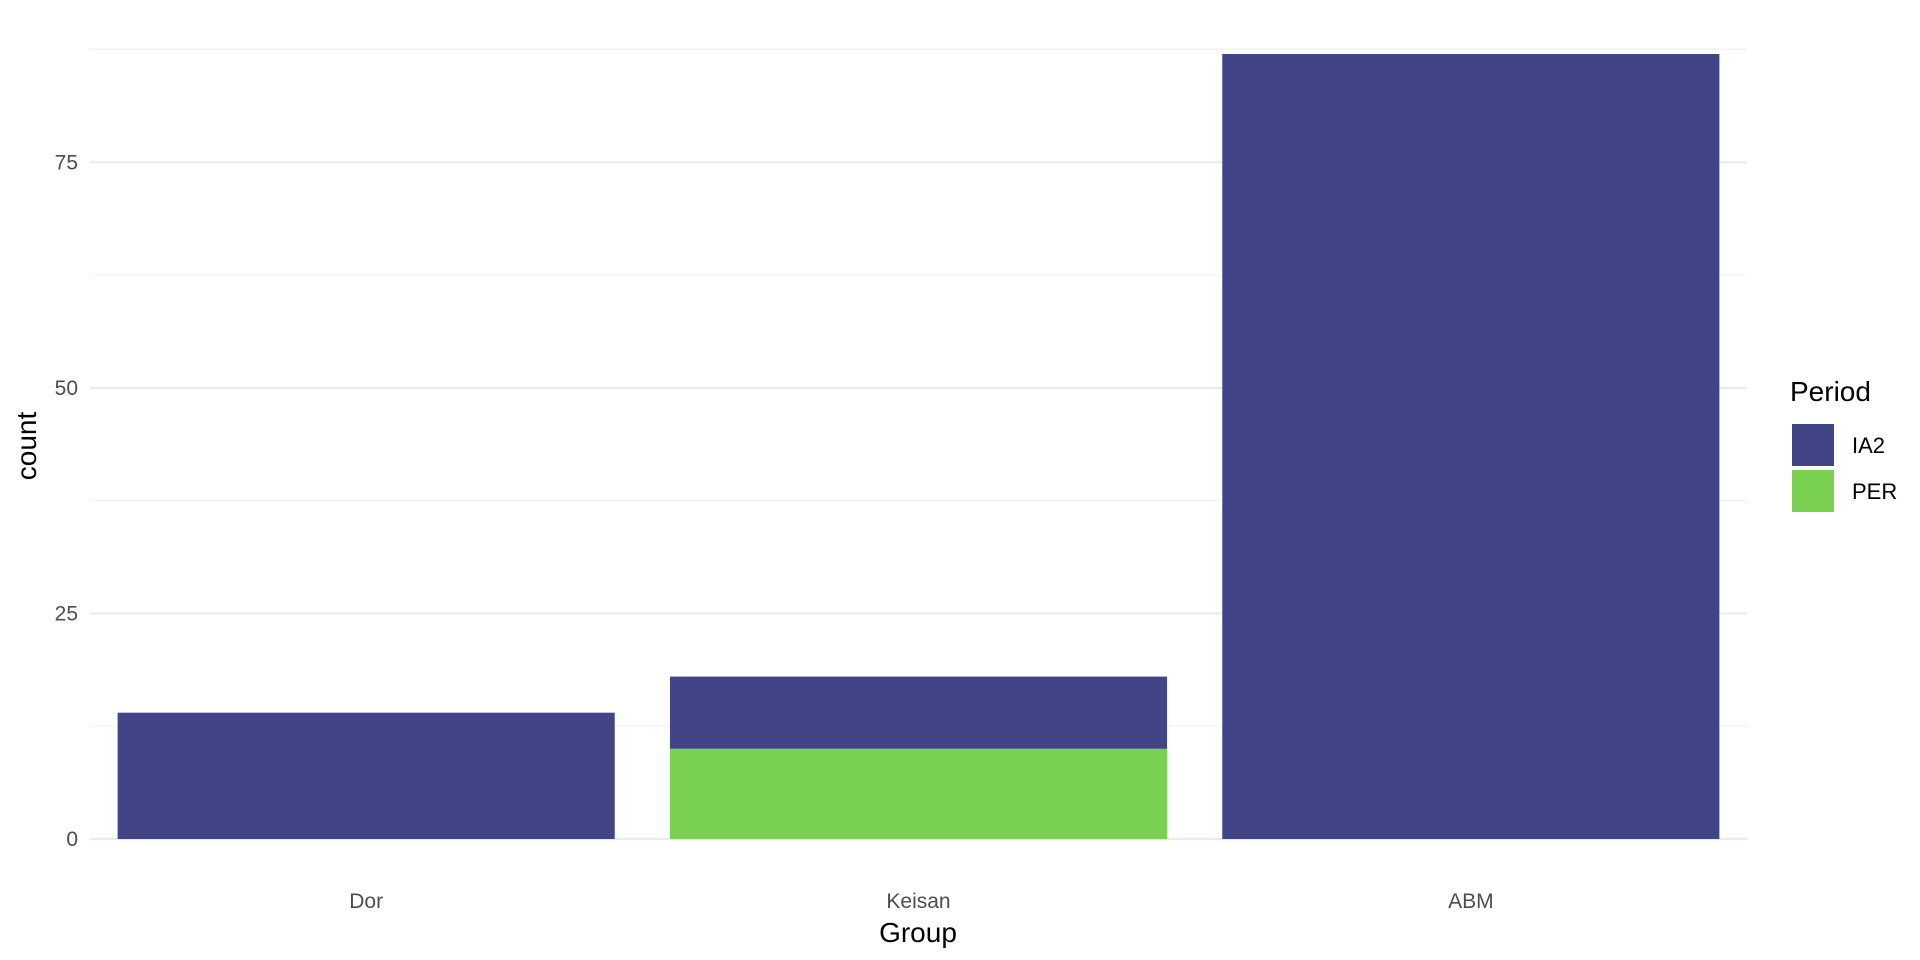  What do you see at coordinates (66, 162) in the screenshot?
I see `y-tick-label: 75` at bounding box center [66, 162].